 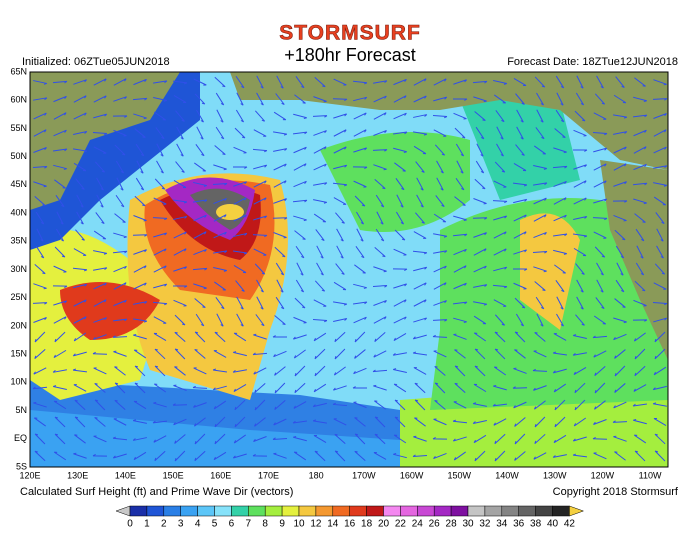 What do you see at coordinates (577, 511) in the screenshot?
I see `over-swatch` at bounding box center [577, 511].